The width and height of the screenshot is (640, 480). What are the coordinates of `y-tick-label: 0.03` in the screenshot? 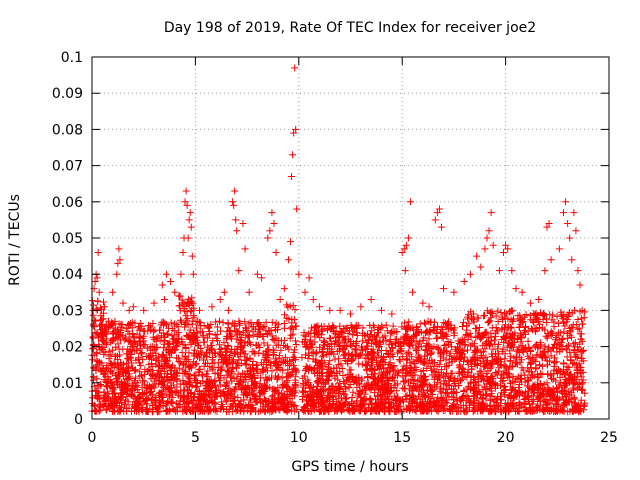 It's located at (67, 311).